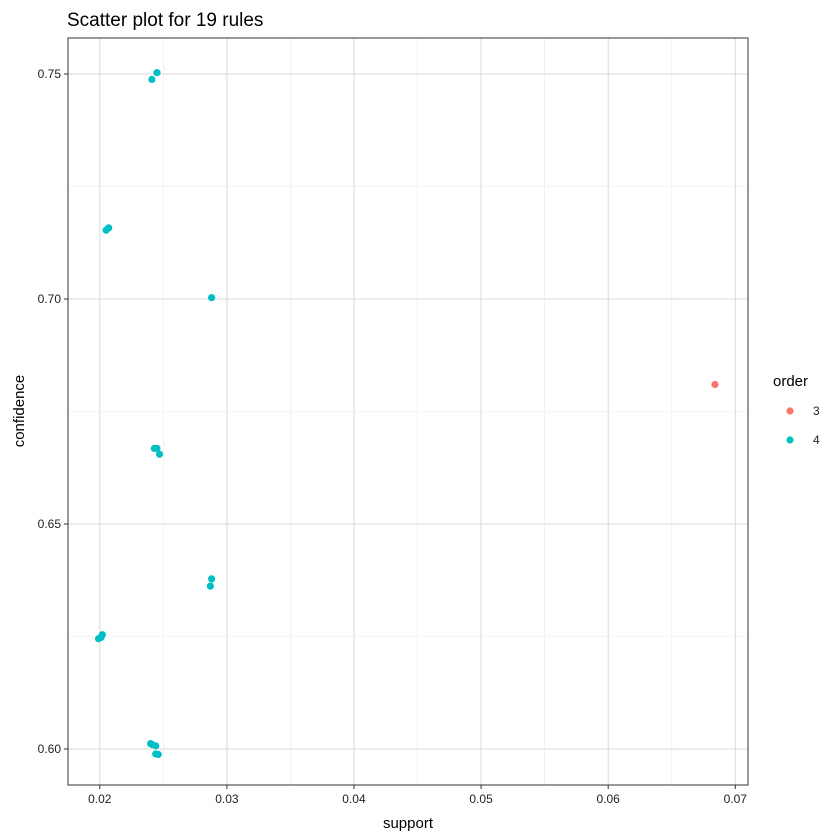 The height and width of the screenshot is (840, 840). What do you see at coordinates (408, 823) in the screenshot?
I see `x-axis-label: support` at bounding box center [408, 823].